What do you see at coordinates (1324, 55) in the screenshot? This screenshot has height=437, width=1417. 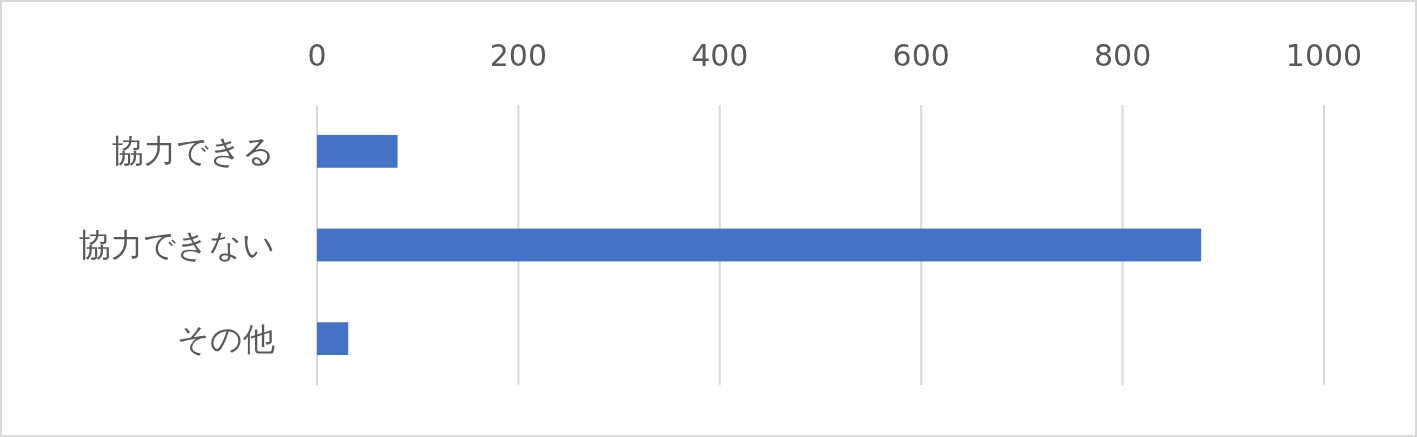 I see `x-tick-label: 1000` at bounding box center [1324, 55].